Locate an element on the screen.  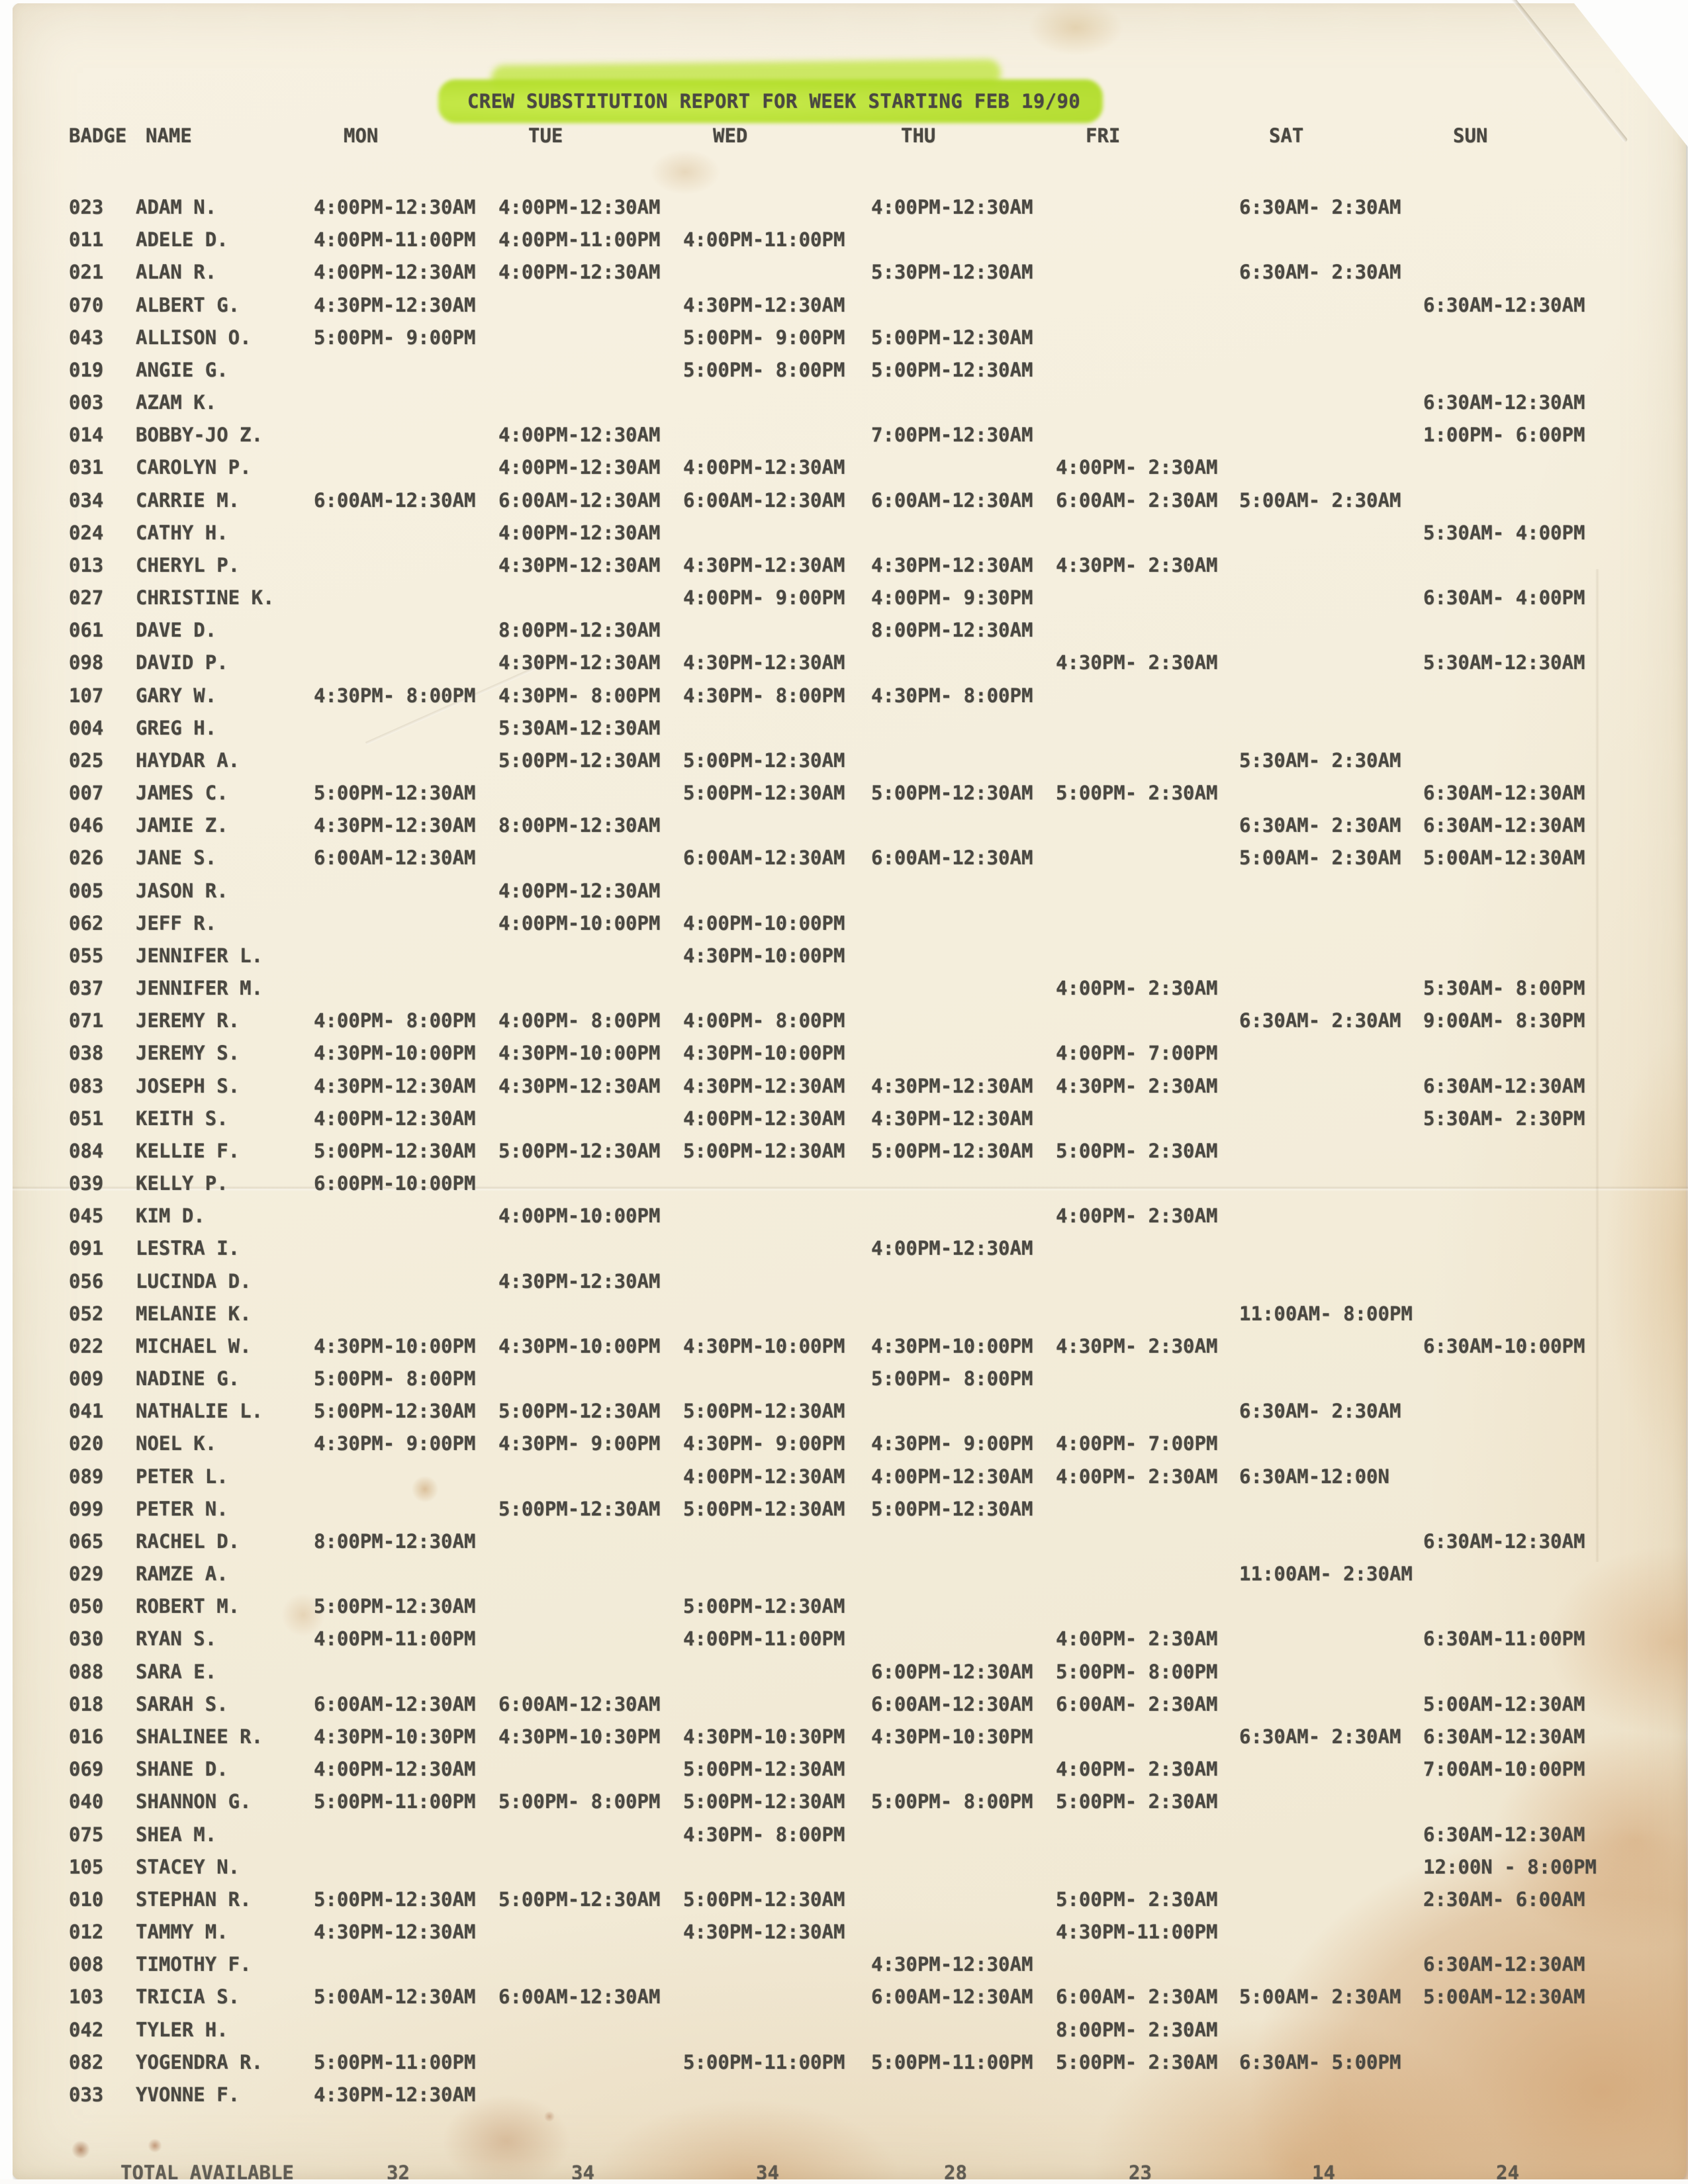
shift-cell-fri: 4:30PM- 2:30AM is located at coordinates (1137, 662).